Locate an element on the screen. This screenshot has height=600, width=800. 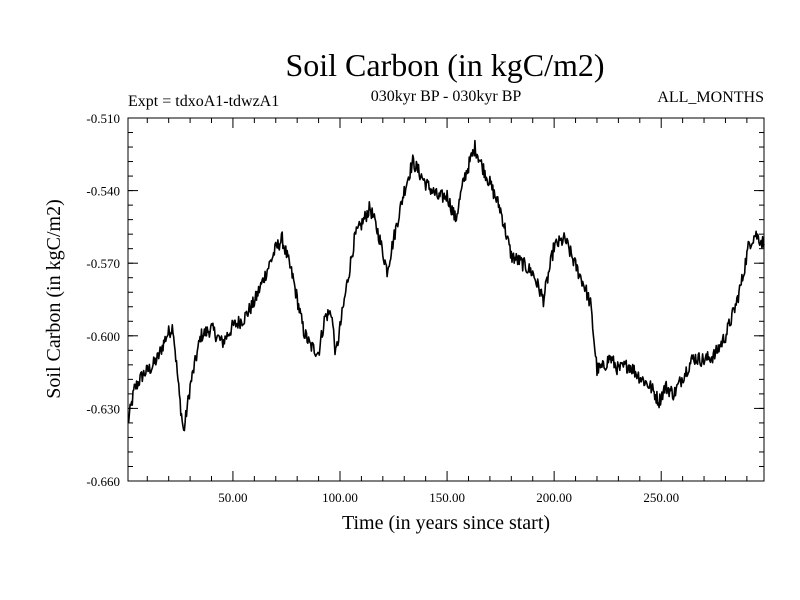
months-label: ALL_MONTHS is located at coordinates (710, 97).